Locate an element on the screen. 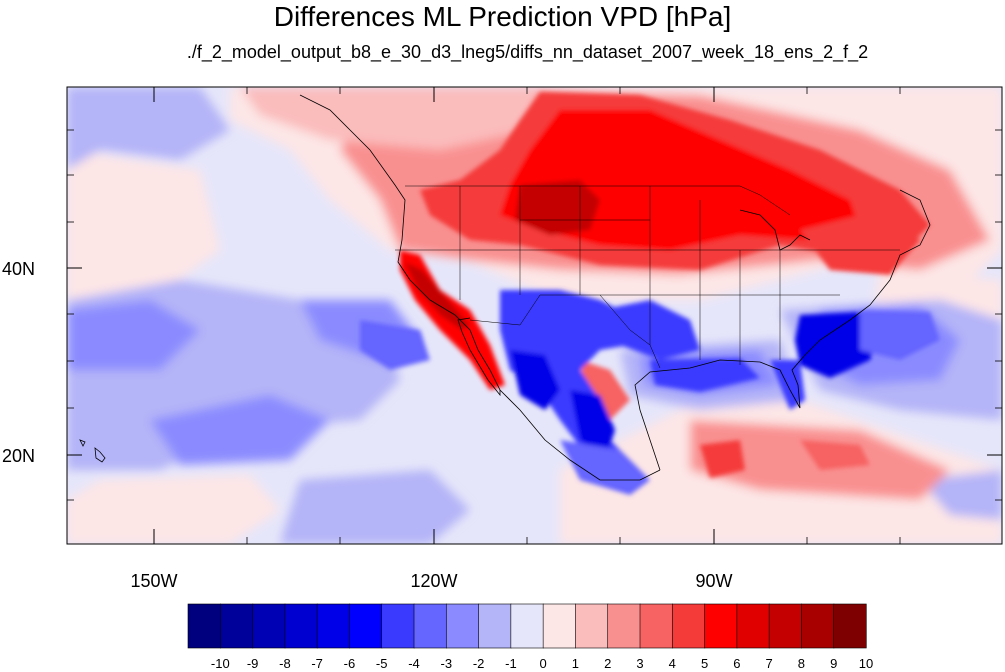 The image size is (1005, 672). colorbar is located at coordinates (527, 626).